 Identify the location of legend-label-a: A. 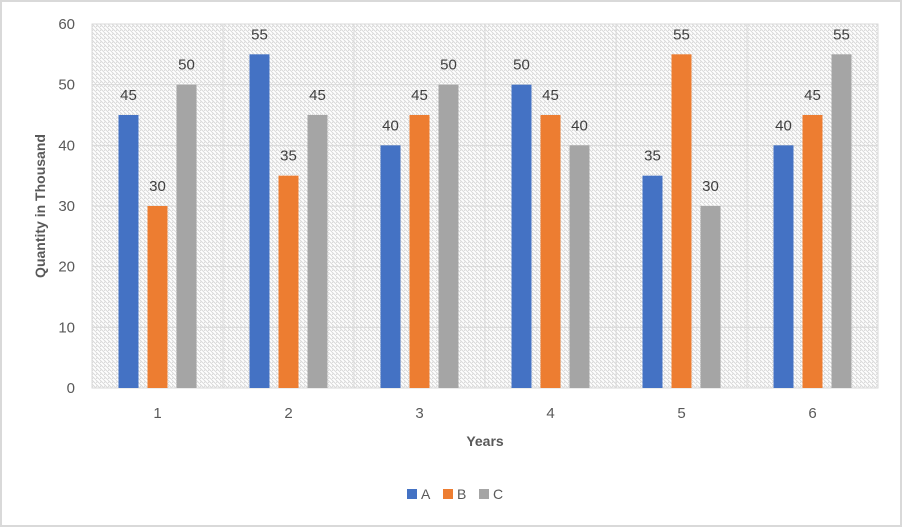
(426, 494).